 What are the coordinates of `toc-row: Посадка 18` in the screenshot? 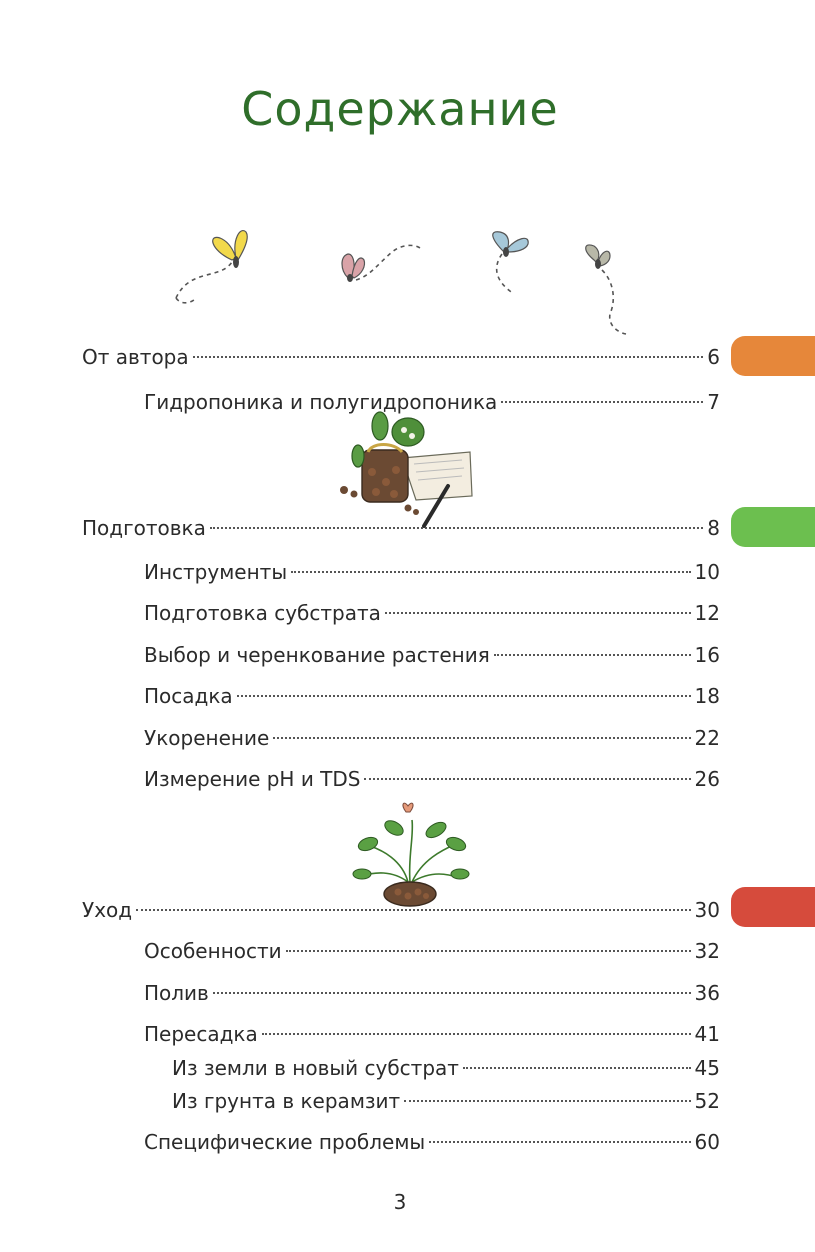 It's located at (432, 696).